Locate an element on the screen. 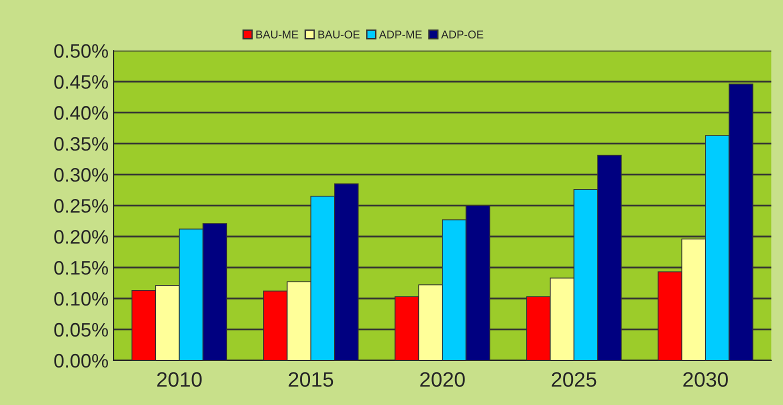  legend-label: ADP-ME is located at coordinates (400, 34).